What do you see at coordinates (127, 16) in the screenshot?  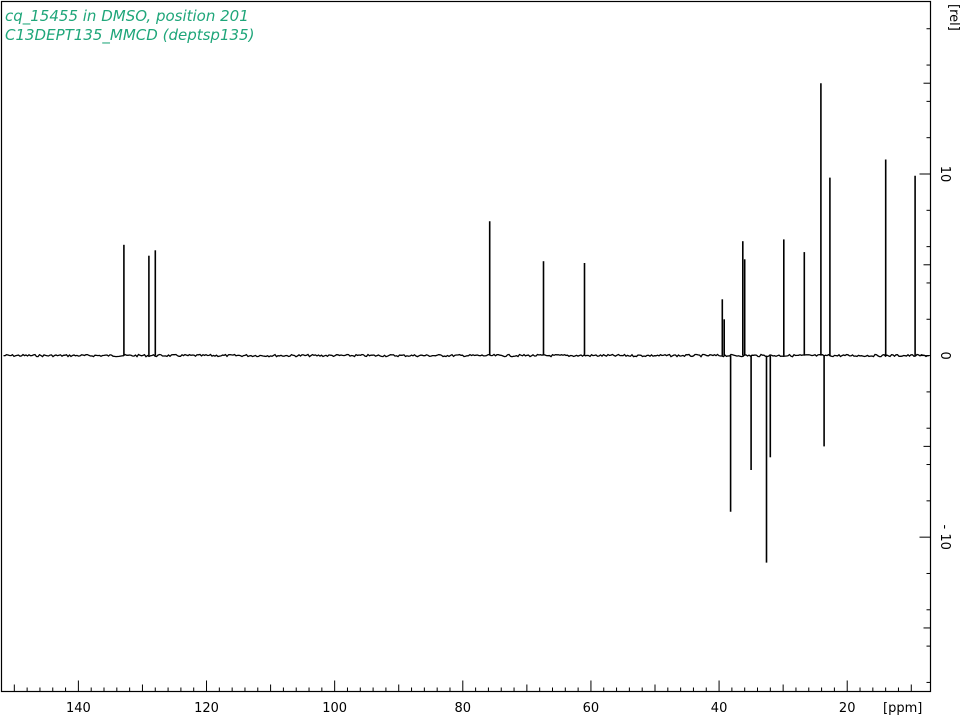 I see `experiment-title: cq_15455 in DMSO, position 201` at bounding box center [127, 16].